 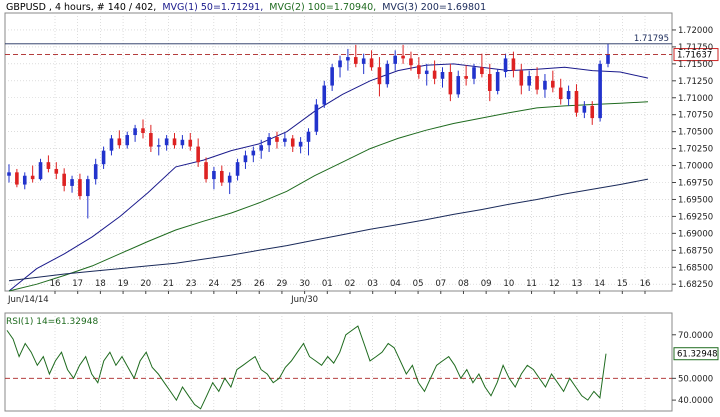 I want to click on price-tick-label: 1.70250, so click(x=695, y=150).